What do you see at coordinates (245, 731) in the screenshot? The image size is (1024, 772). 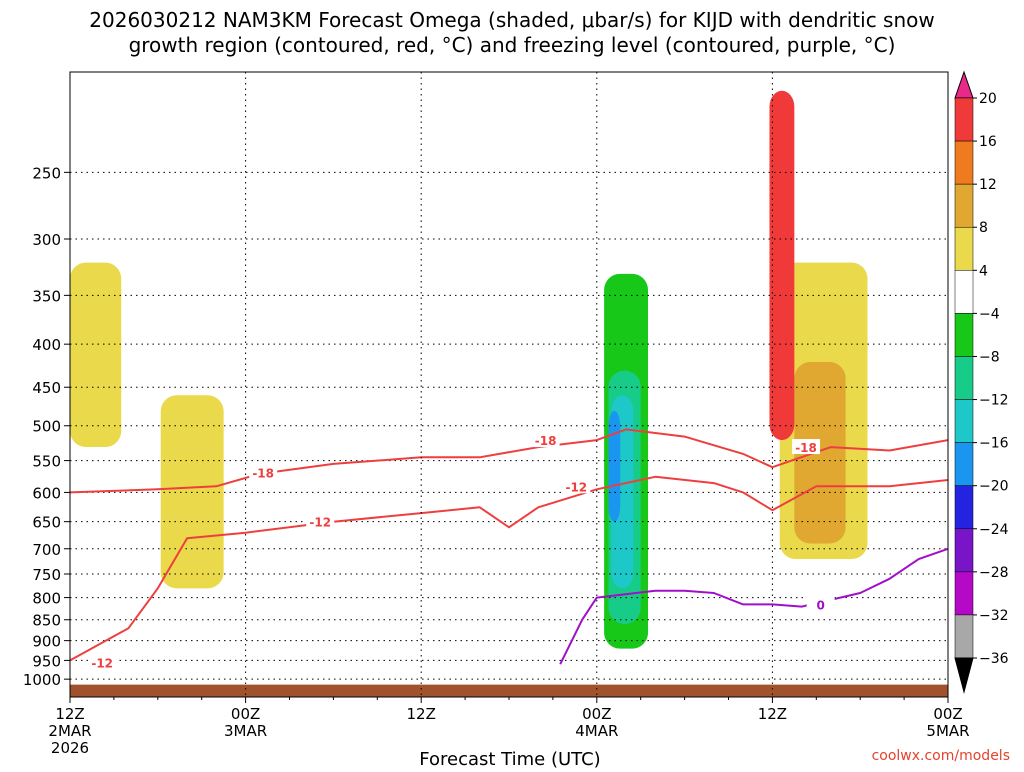 I see `x-tick-label-1-1: 3MAR` at bounding box center [245, 731].